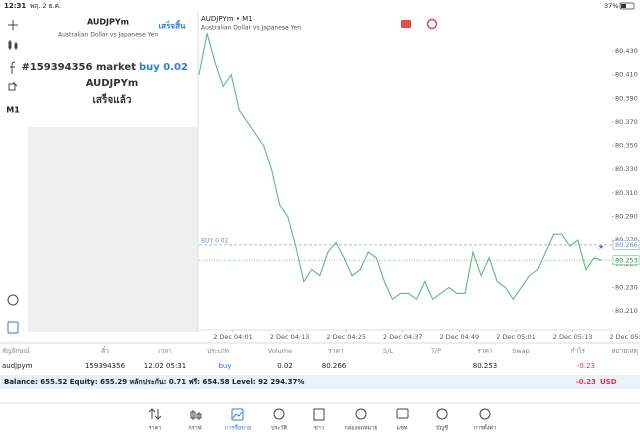 This screenshot has width=640, height=447. What do you see at coordinates (573, 337) in the screenshot?
I see `x-tick-label: 2 Dec 05:13` at bounding box center [573, 337].